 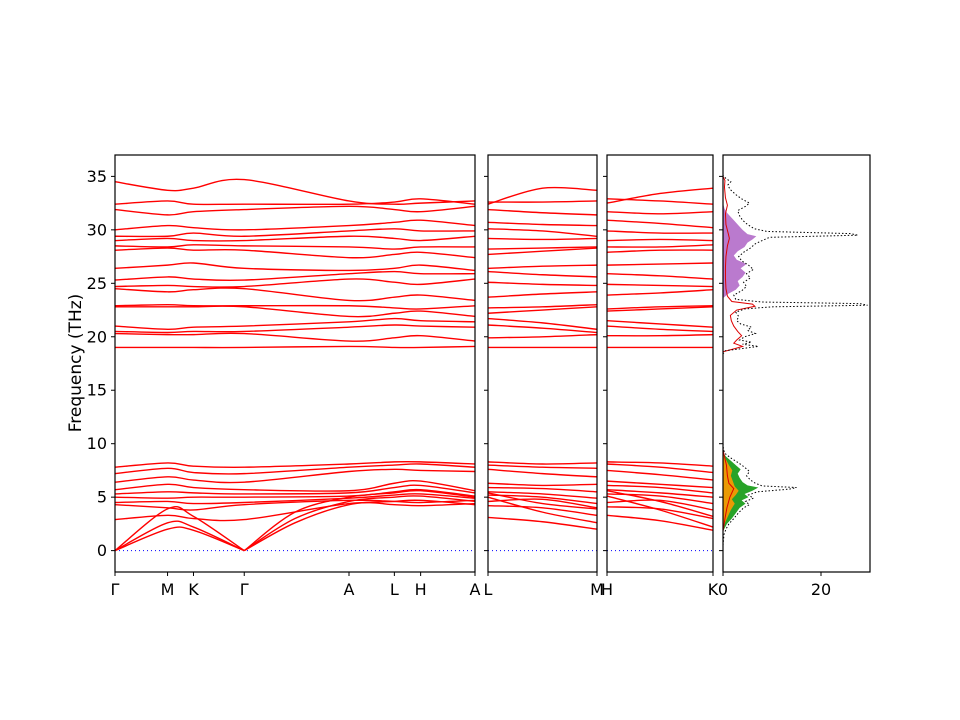 What do you see at coordinates (97, 336) in the screenshot?
I see `ytick-label: 20` at bounding box center [97, 336].